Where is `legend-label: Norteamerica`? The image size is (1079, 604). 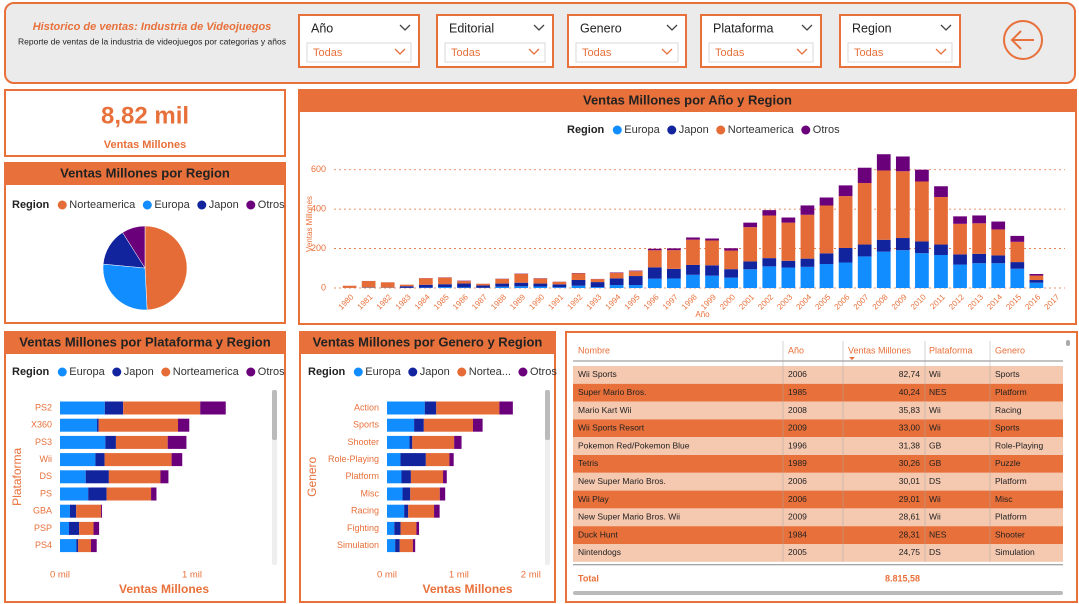
legend-label: Norteamerica is located at coordinates (102, 205).